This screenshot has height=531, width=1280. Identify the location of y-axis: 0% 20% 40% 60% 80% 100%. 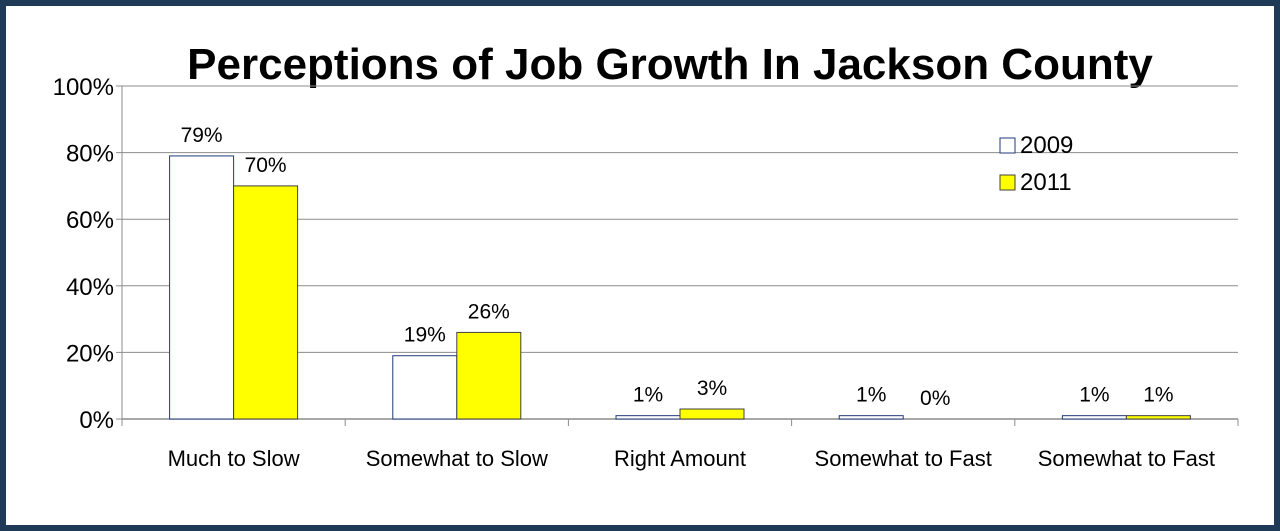
(88, 254).